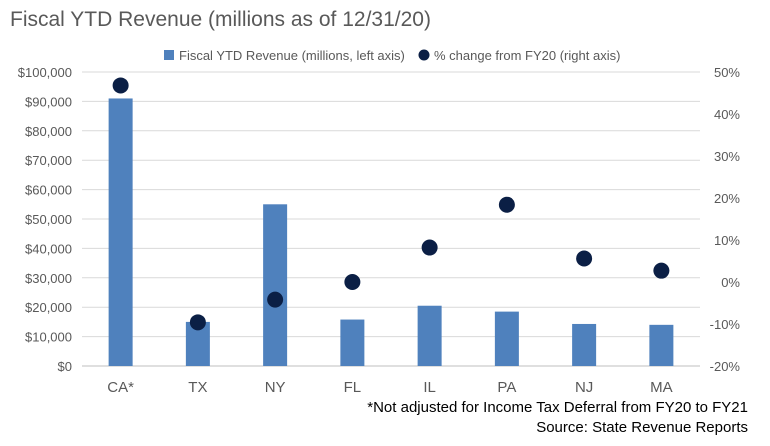 The height and width of the screenshot is (446, 770). Describe the element at coordinates (730, 282) in the screenshot. I see `right-tick-label: 0%` at that location.